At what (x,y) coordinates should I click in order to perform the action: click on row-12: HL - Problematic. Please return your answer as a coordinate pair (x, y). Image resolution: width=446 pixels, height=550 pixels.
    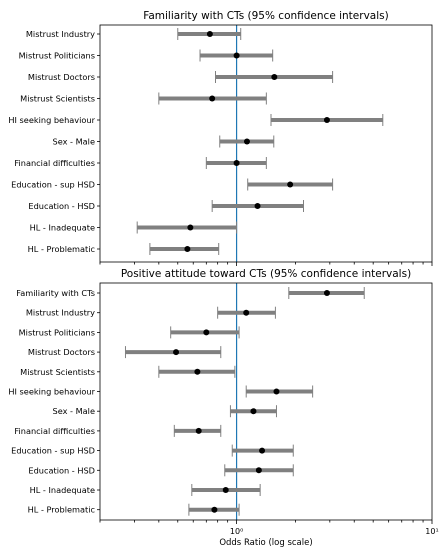
    Looking at the image, I should click on (134, 509).